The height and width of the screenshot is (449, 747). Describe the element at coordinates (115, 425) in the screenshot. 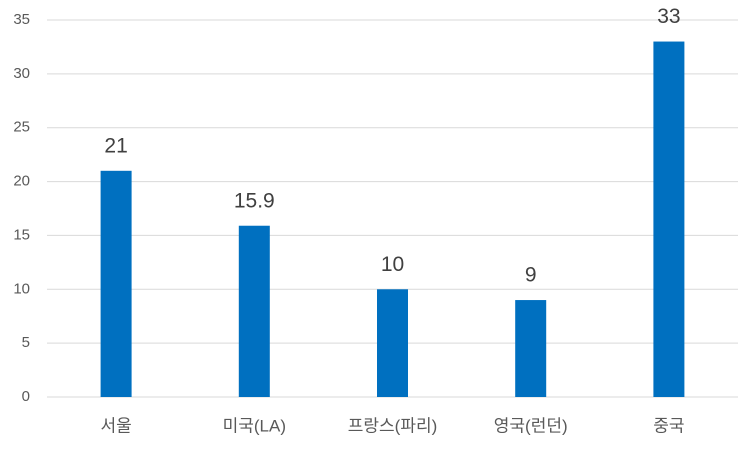

I see `x-tick-label: 서울` at that location.